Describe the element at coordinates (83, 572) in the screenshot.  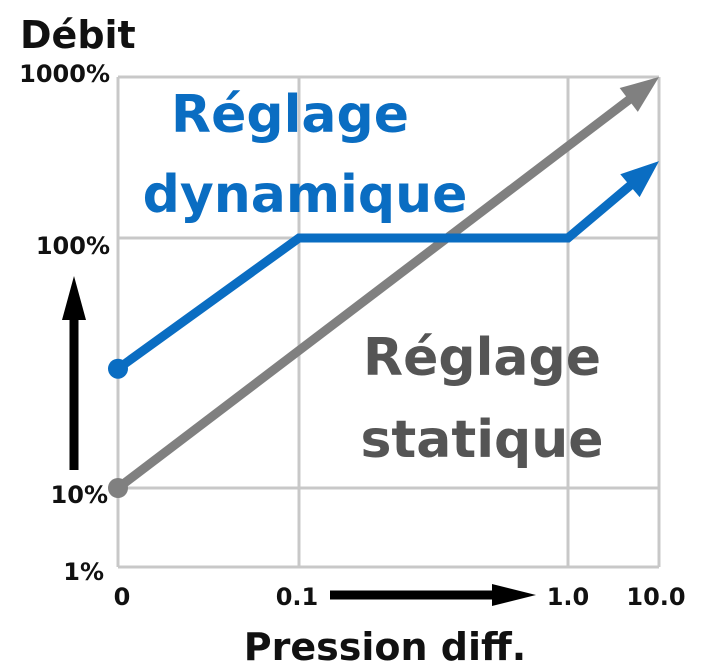
I see `ytick-label: 1%` at that location.